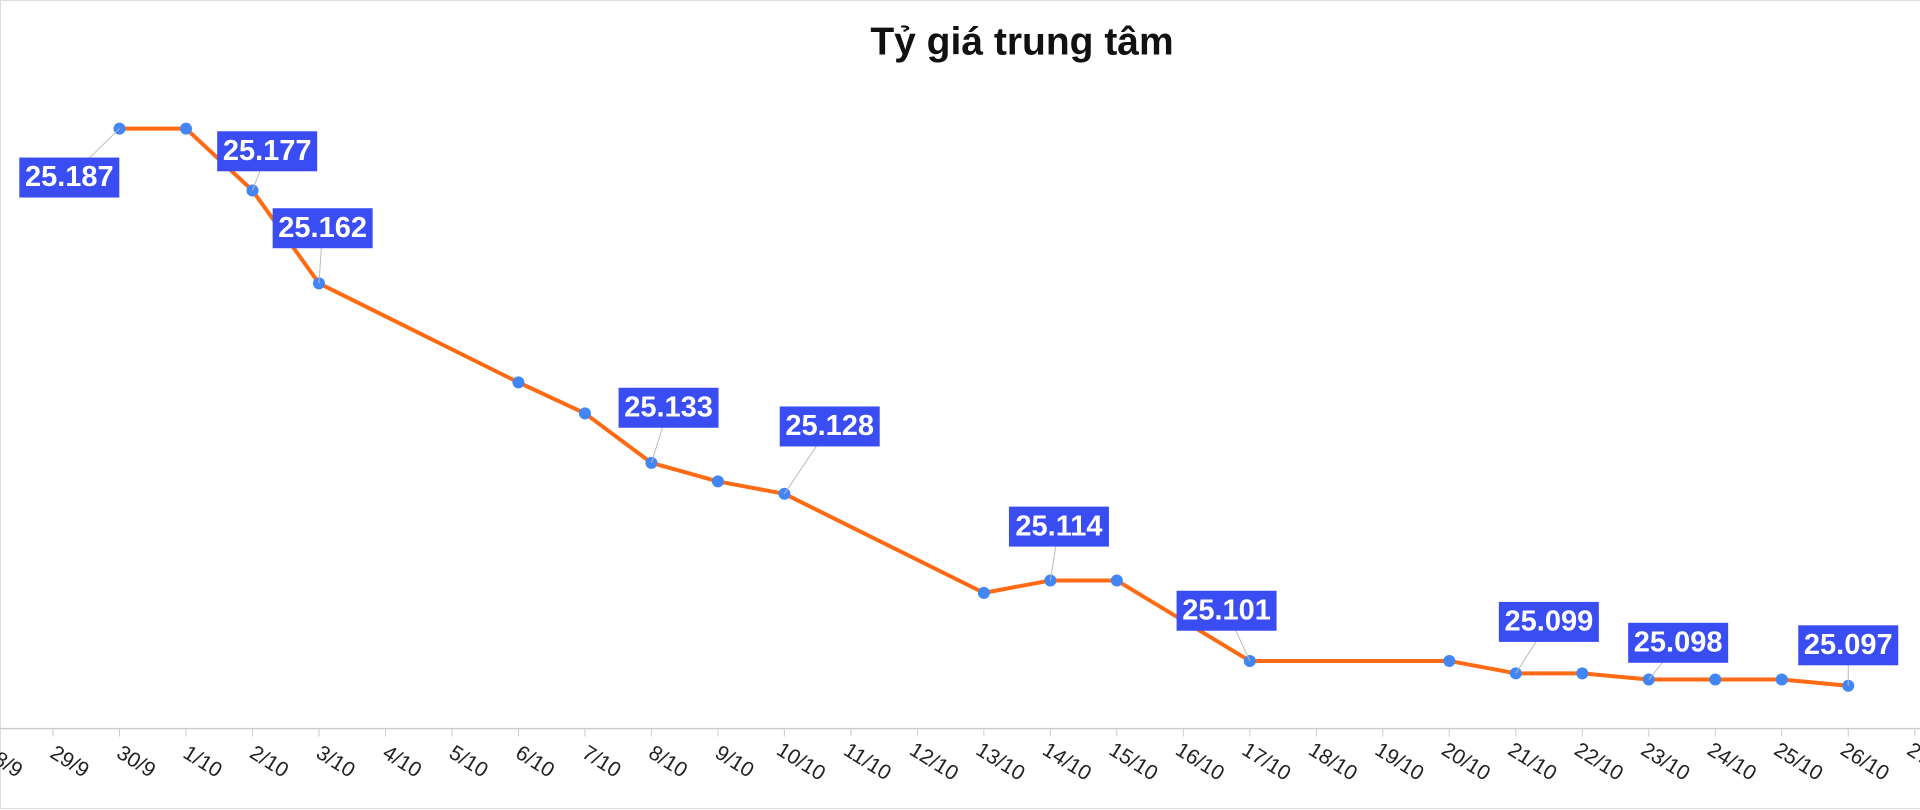  I want to click on data-label: 25.187, so click(69, 177).